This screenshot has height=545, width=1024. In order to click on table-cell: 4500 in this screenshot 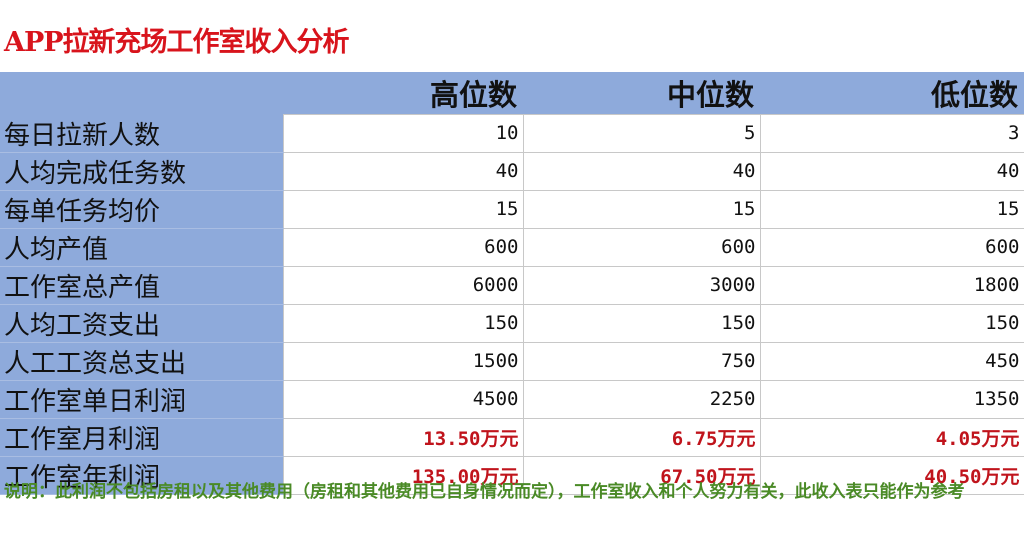, I will do `click(403, 399)`.